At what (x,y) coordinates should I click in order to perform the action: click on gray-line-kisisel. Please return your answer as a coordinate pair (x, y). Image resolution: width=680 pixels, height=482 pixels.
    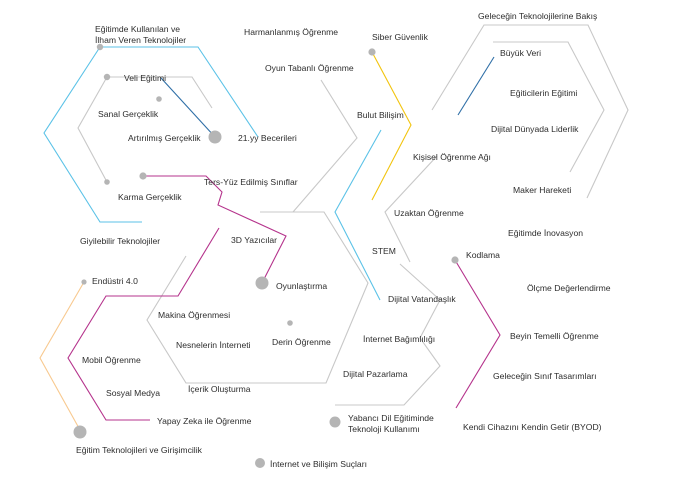
    Looking at the image, I should click on (411, 209).